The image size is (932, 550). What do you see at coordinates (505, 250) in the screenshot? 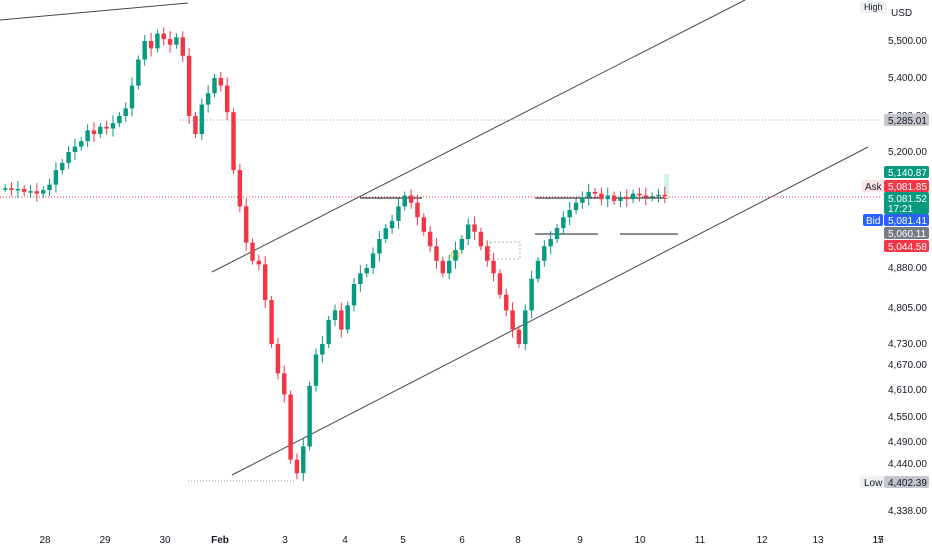
I see `highlight-box` at bounding box center [505, 250].